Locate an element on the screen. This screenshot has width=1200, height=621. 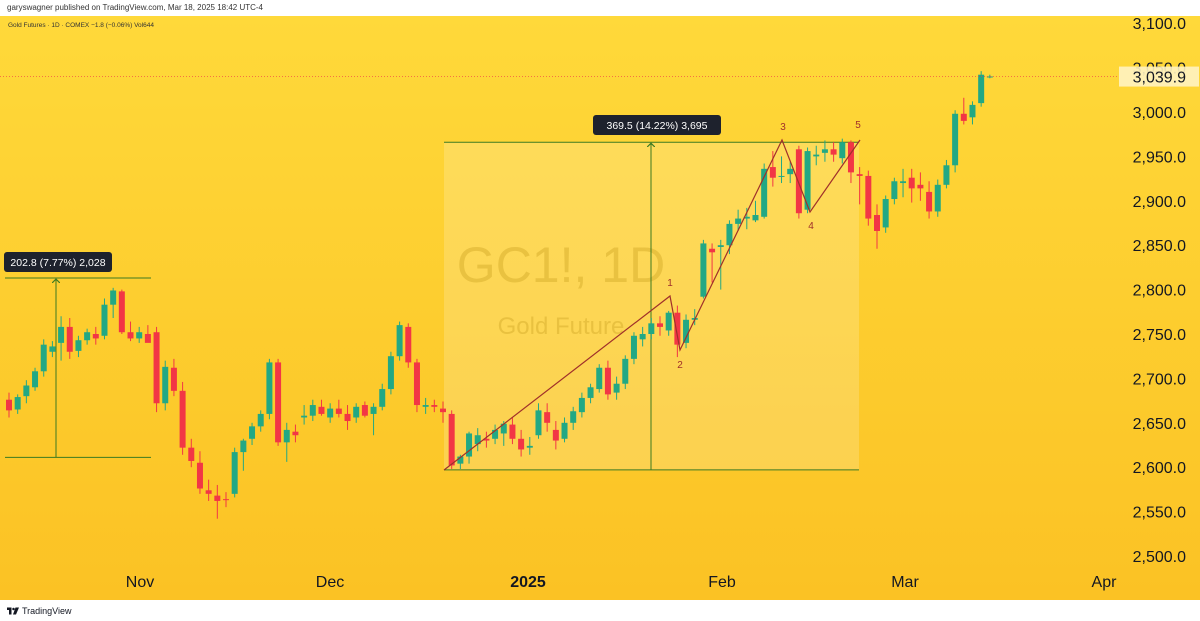
measure-left-label-box is located at coordinates (58, 262).